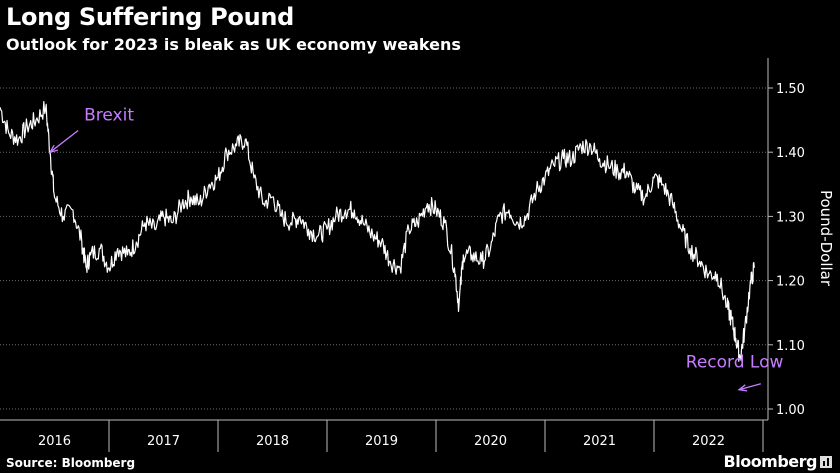 Image resolution: width=840 pixels, height=473 pixels. Describe the element at coordinates (790, 89) in the screenshot. I see `y-tick-label: 1.50` at that location.